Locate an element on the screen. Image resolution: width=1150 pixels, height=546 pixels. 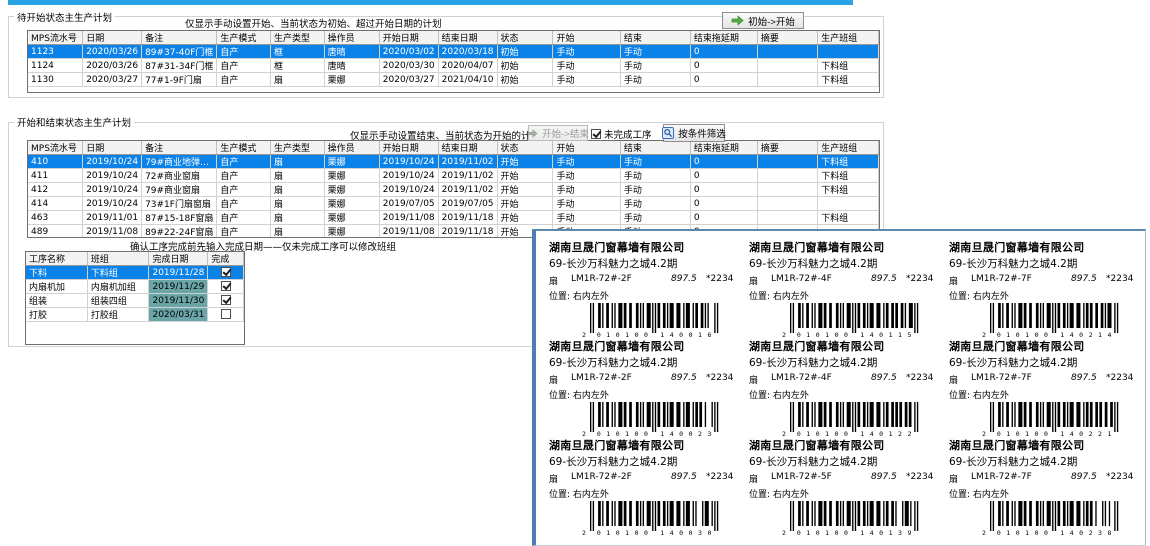
table-cell: 开始 is located at coordinates (525, 189).